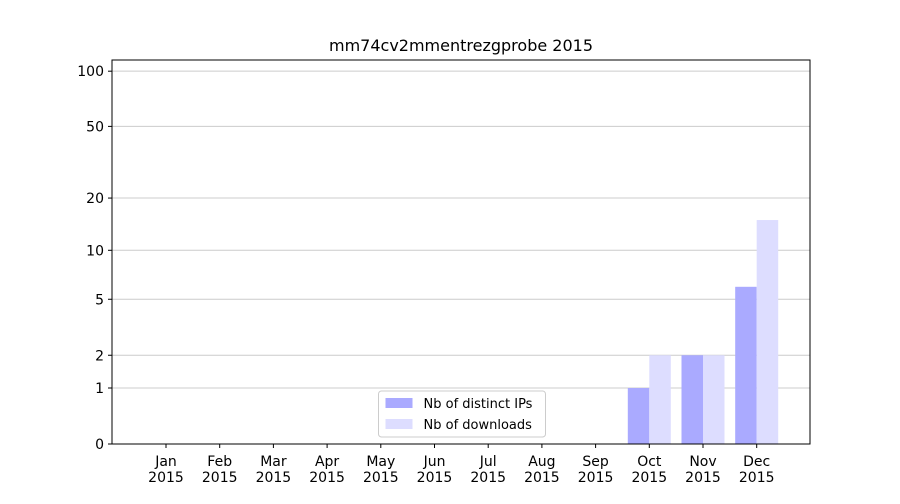  What do you see at coordinates (462, 414) in the screenshot?
I see `legend-box` at bounding box center [462, 414].